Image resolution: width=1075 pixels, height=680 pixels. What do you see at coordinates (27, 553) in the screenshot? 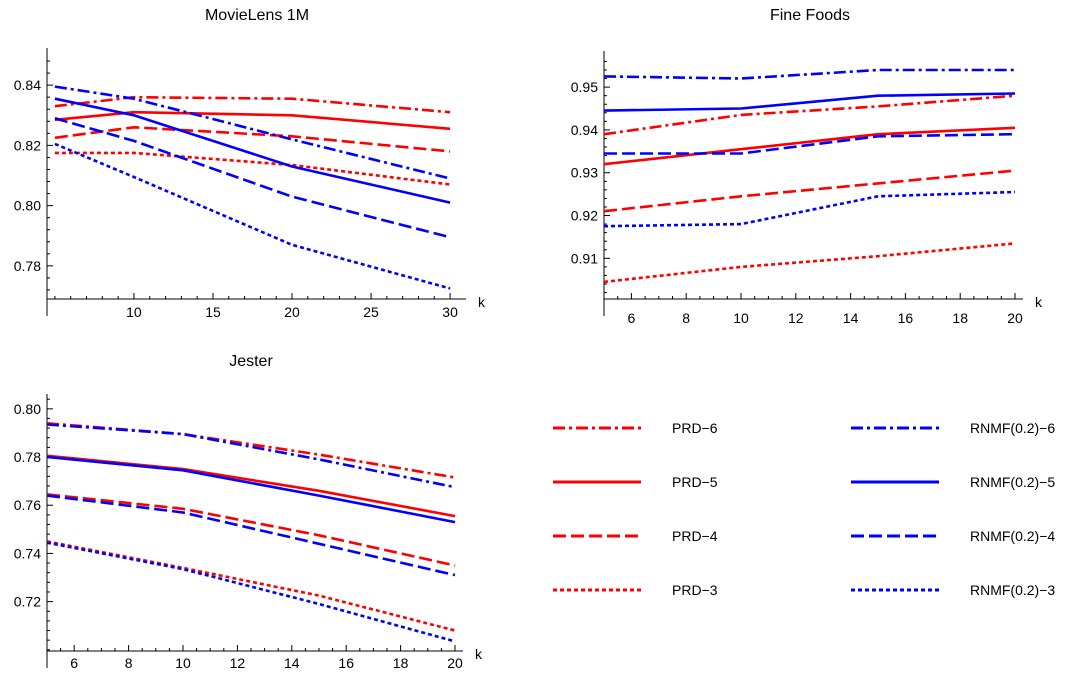
I see `y-tick-label: 0.74` at bounding box center [27, 553].